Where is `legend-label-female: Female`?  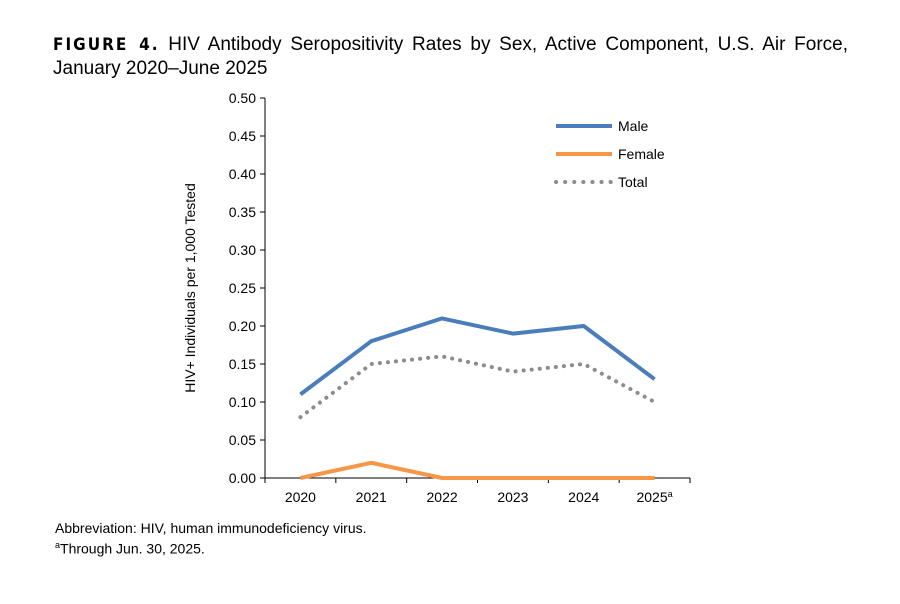
legend-label-female: Female is located at coordinates (641, 154).